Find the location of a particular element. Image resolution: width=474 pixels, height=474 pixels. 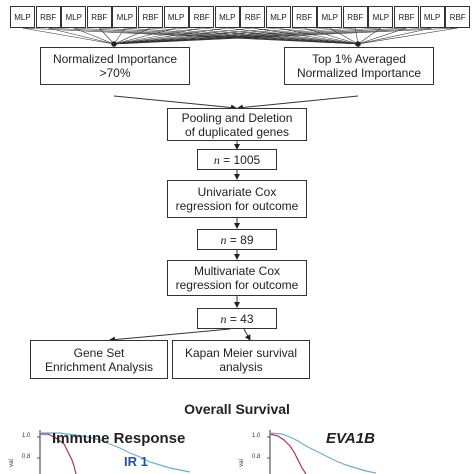

top-averaged-importance-box: Top 1% Averaged Normalized Importance is located at coordinates (359, 66).